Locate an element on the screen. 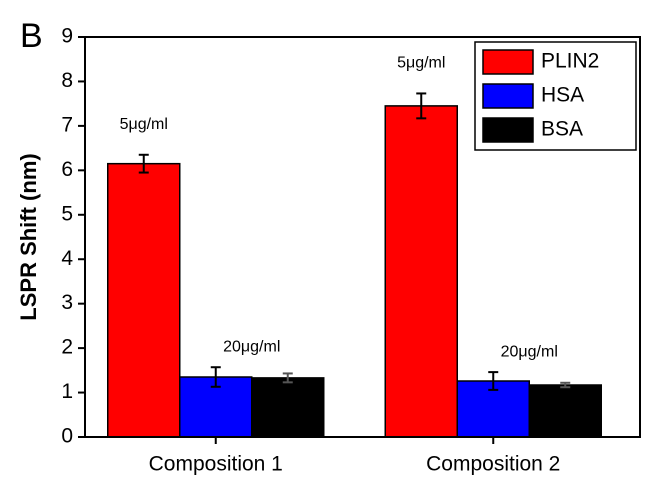 The height and width of the screenshot is (493, 670). x-tick-label: Composition 1 is located at coordinates (216, 464).